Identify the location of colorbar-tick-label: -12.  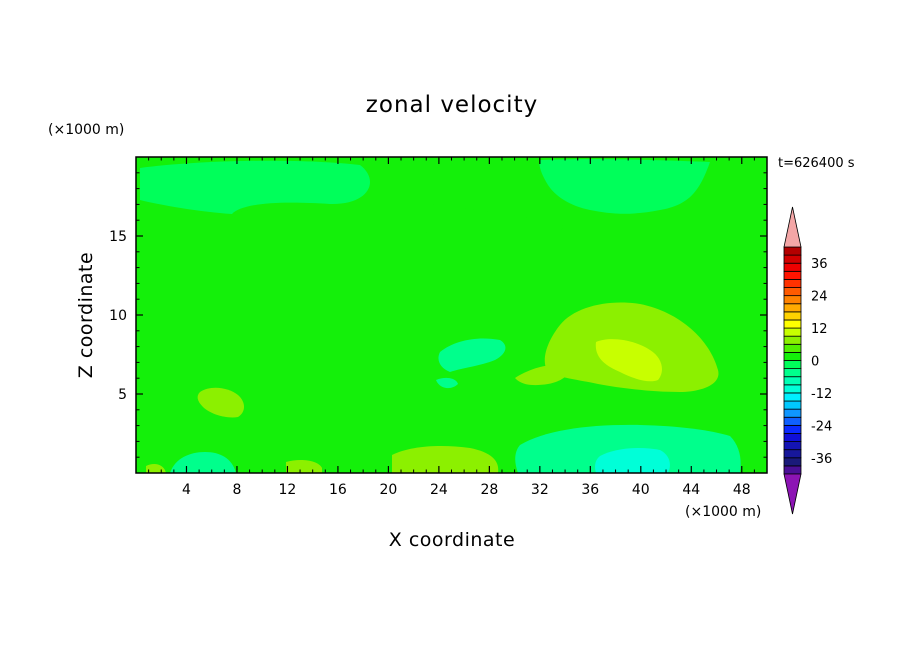
(821, 394).